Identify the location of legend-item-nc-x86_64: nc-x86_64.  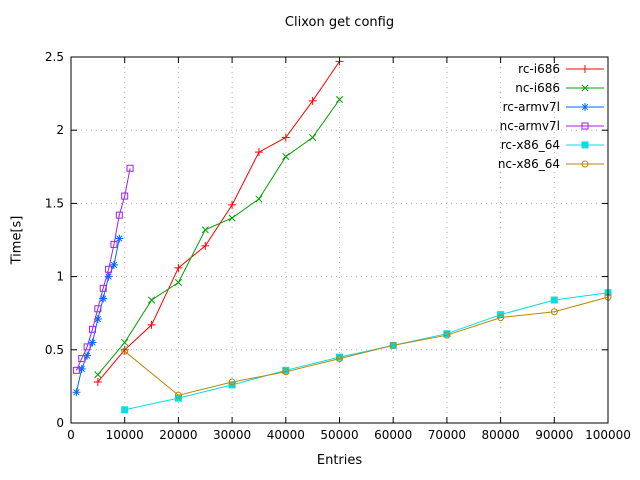
(551, 164).